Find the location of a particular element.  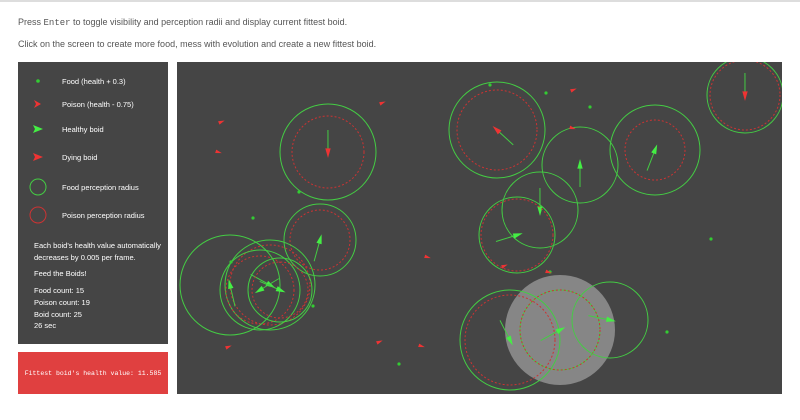

legend-icons is located at coordinates (38, 151).